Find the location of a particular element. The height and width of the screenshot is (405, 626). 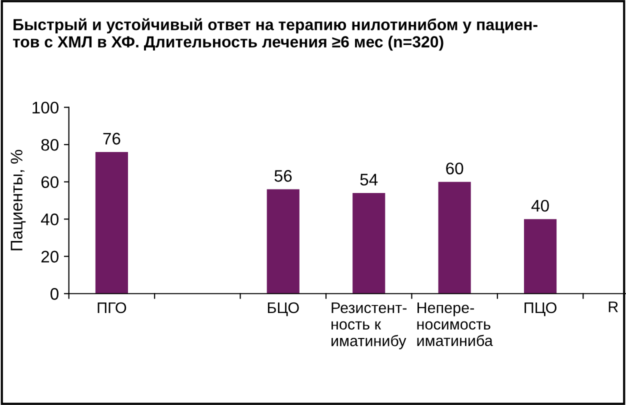

data-label: 56 is located at coordinates (283, 176).